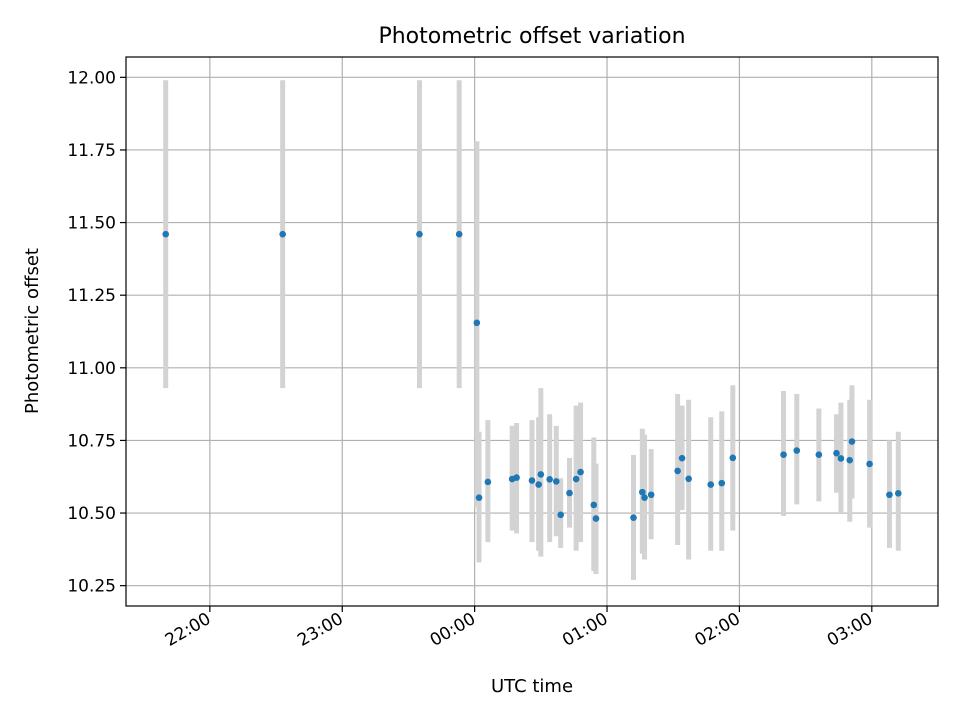 The width and height of the screenshot is (960, 720). I want to click on y-tick-label: 10.25, so click(91, 587).